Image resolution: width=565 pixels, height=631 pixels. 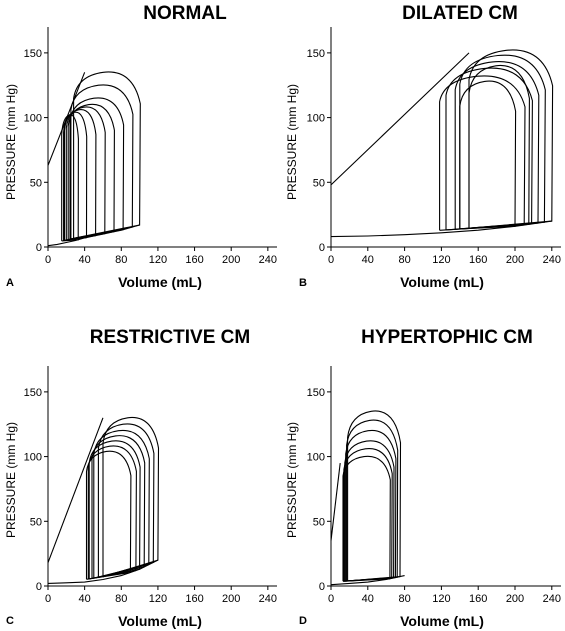 What do you see at coordinates (447, 337) in the screenshot?
I see `panel-title: HYPERTOPHIC CM` at bounding box center [447, 337].